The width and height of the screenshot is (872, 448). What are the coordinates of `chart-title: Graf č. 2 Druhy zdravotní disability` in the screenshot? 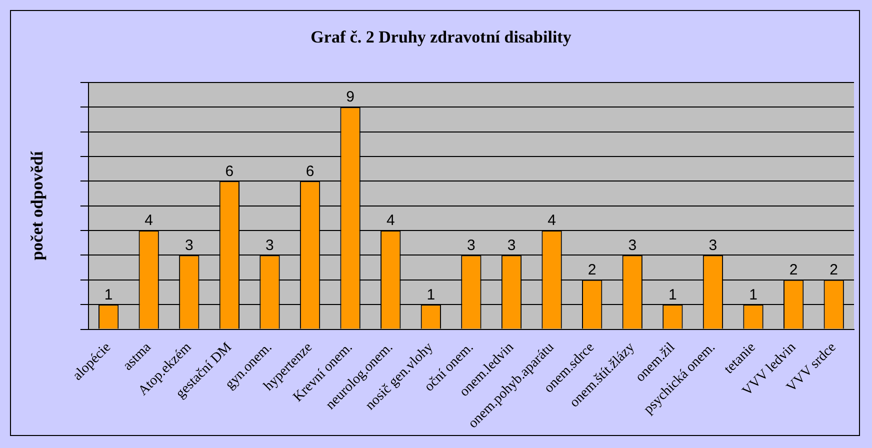 It's located at (441, 37).